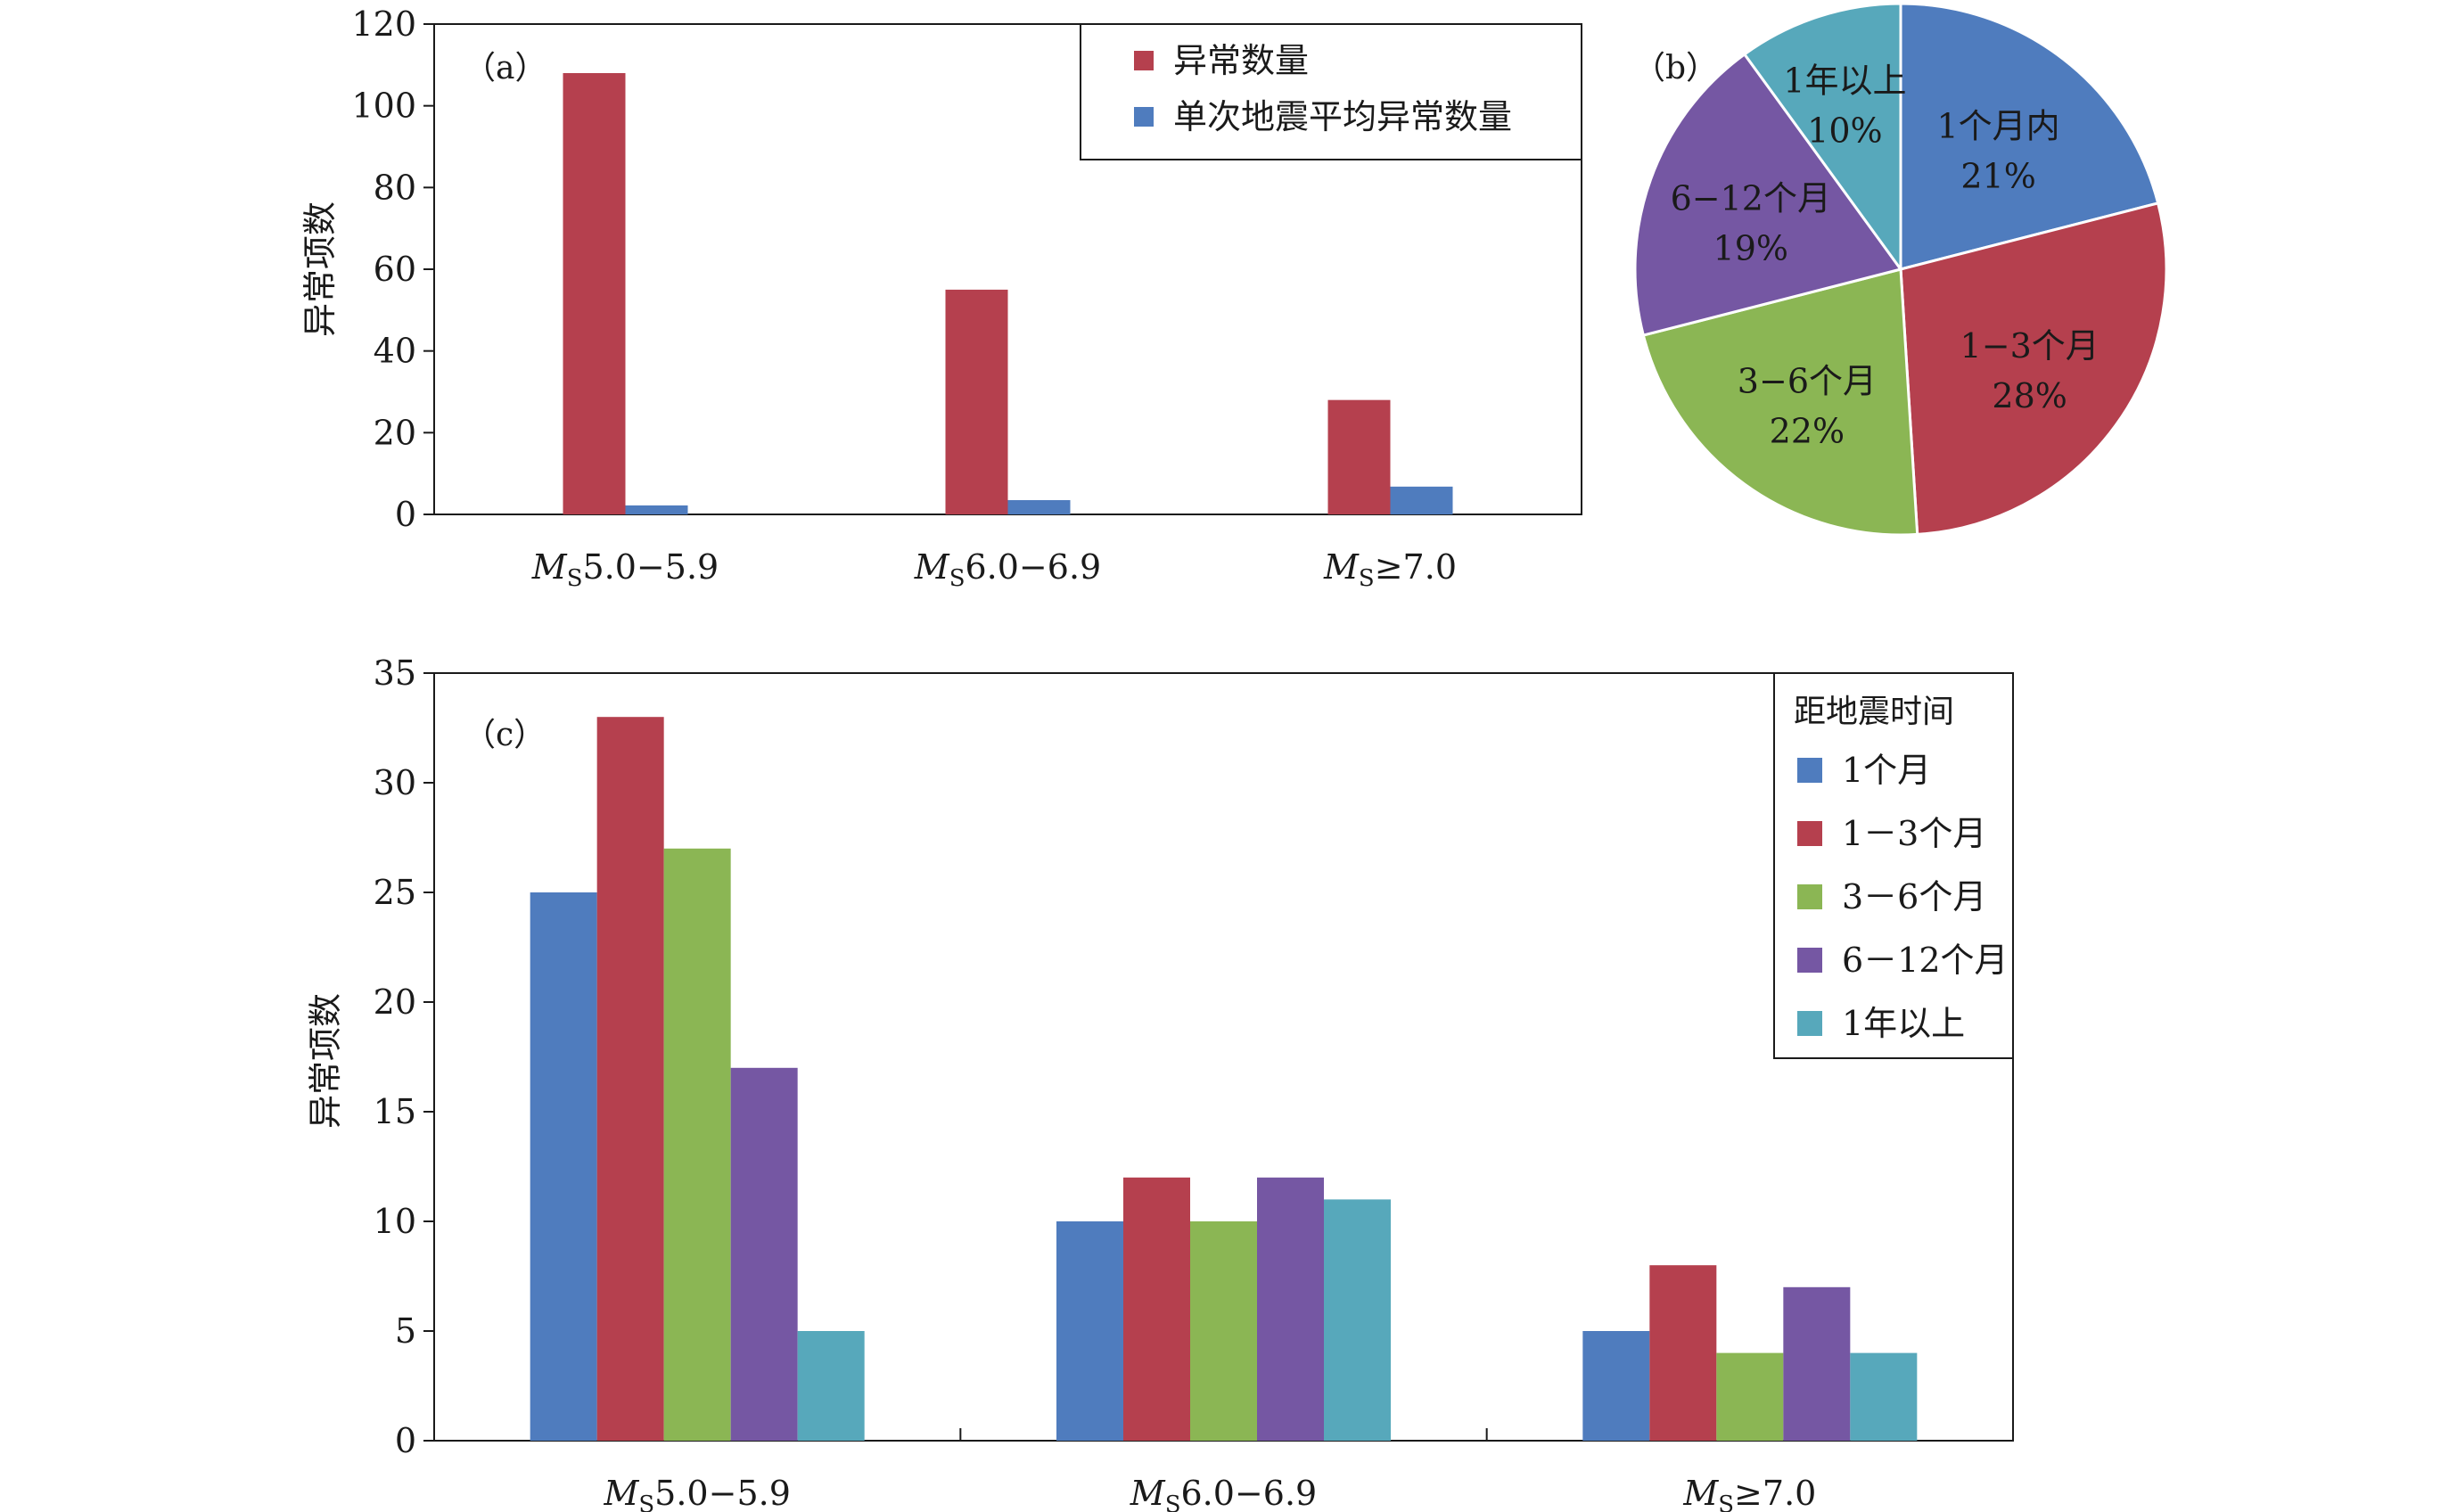  Describe the element at coordinates (1223, 1331) in the screenshot. I see `panel-c-bar-s2-c1` at that location.